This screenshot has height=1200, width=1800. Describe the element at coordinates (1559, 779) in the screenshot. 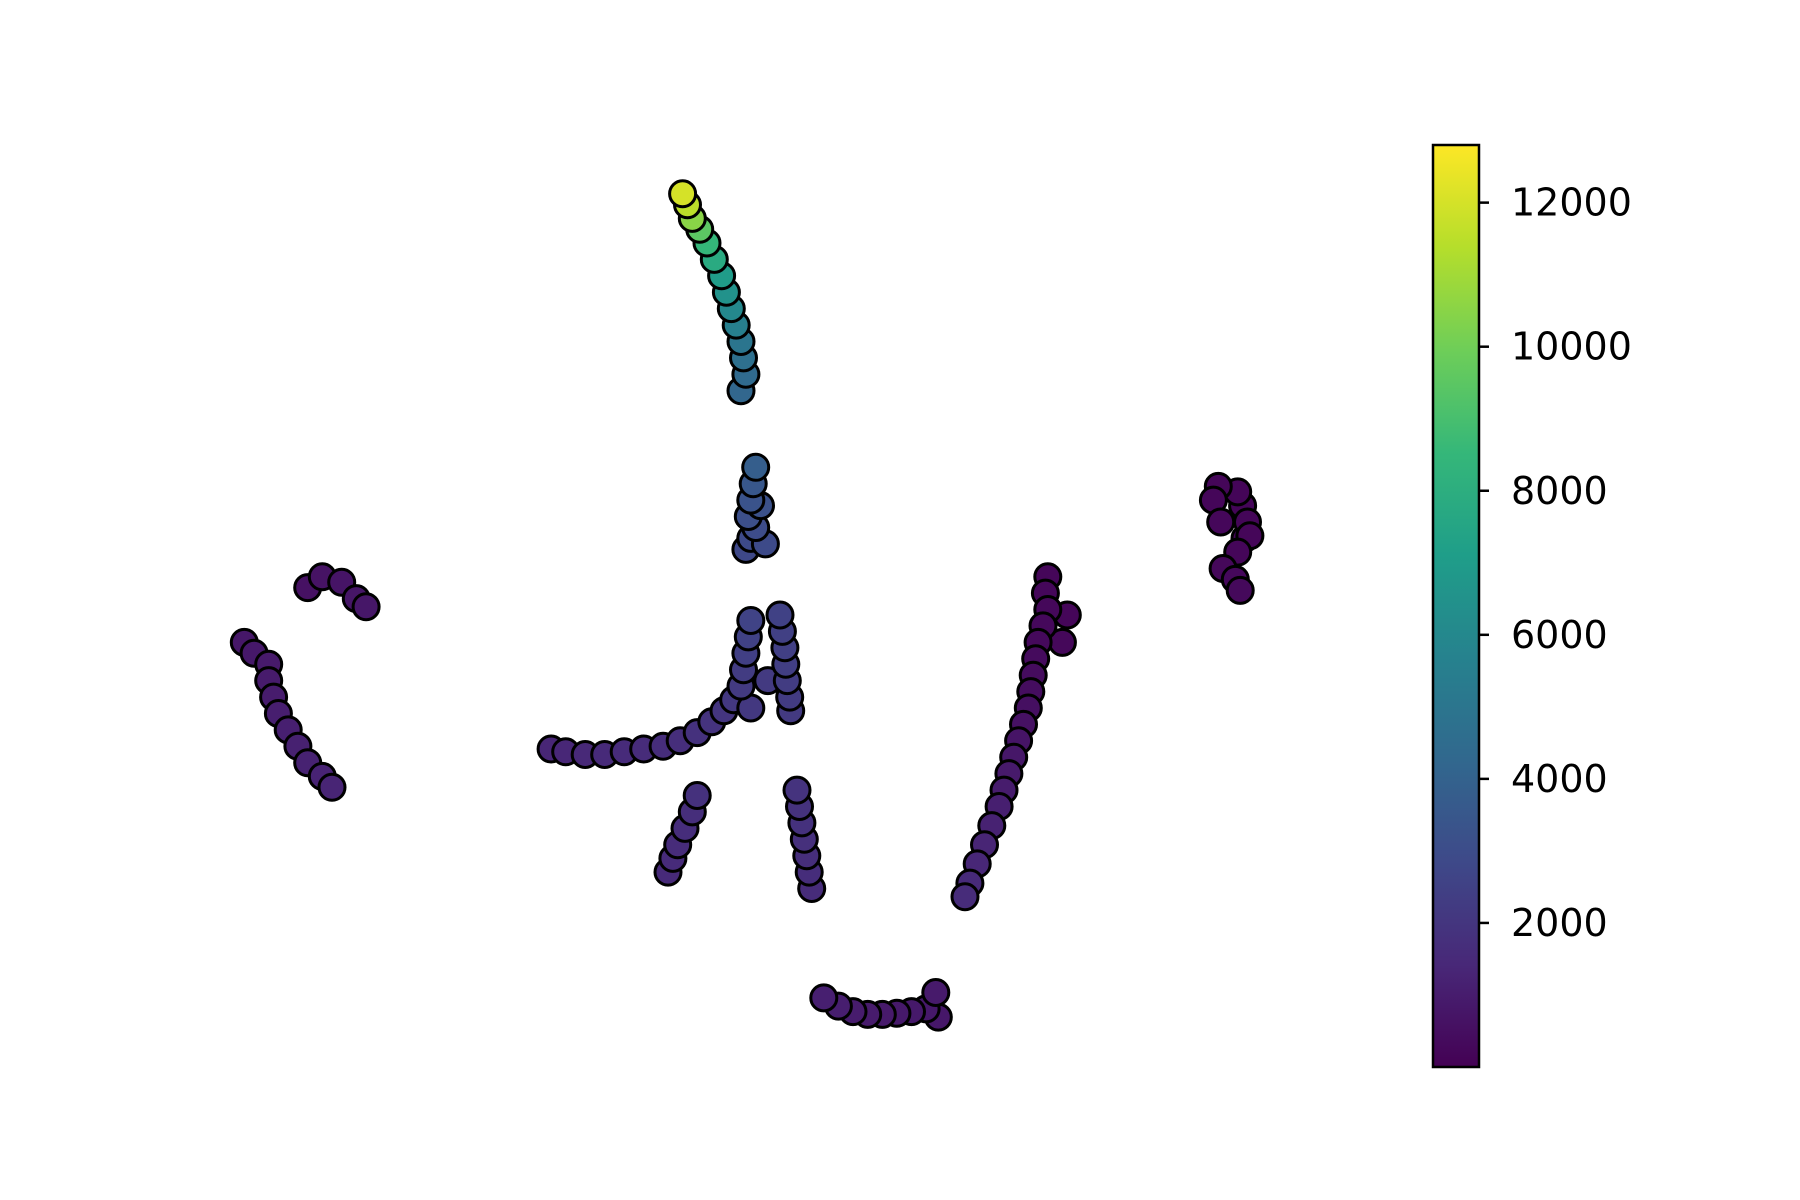

I see `colorbar-tick-label: 4000` at that location.